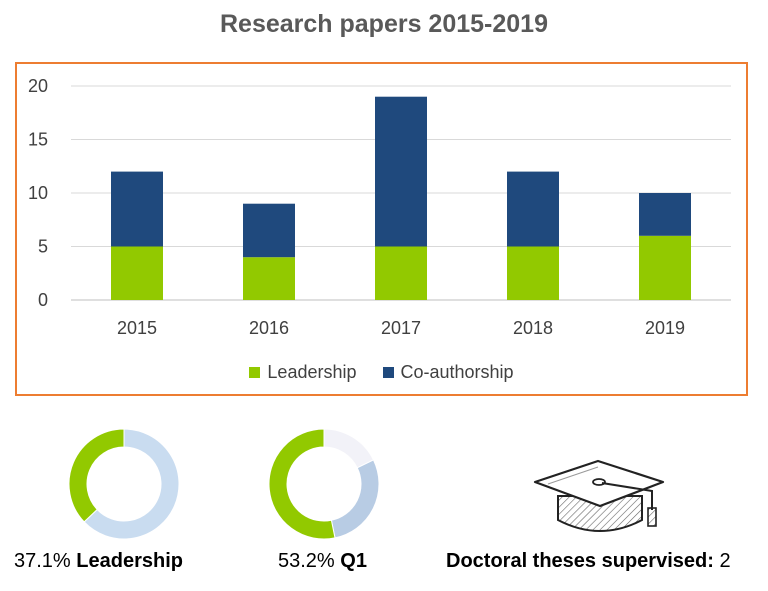  What do you see at coordinates (349, 448) in the screenshot?
I see `donut-segment-rest` at bounding box center [349, 448].